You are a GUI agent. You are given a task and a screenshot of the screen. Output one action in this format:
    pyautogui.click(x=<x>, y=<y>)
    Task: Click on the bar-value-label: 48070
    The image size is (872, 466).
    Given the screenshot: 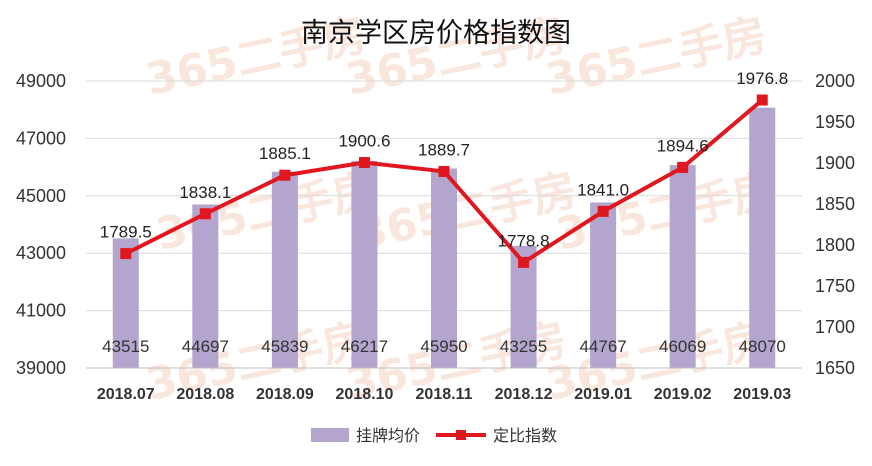 What is the action you would take?
    pyautogui.click(x=762, y=346)
    